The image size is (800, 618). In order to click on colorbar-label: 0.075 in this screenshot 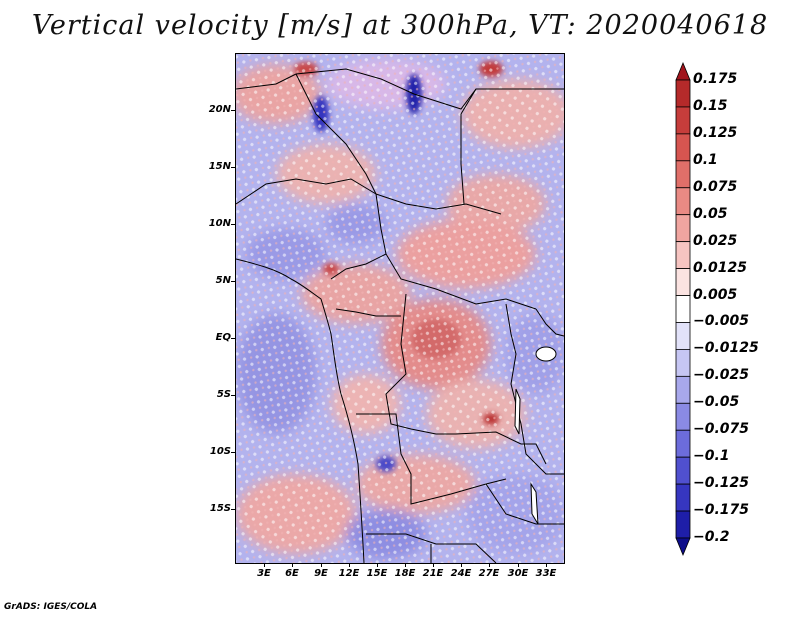, I will do `click(715, 186)`.